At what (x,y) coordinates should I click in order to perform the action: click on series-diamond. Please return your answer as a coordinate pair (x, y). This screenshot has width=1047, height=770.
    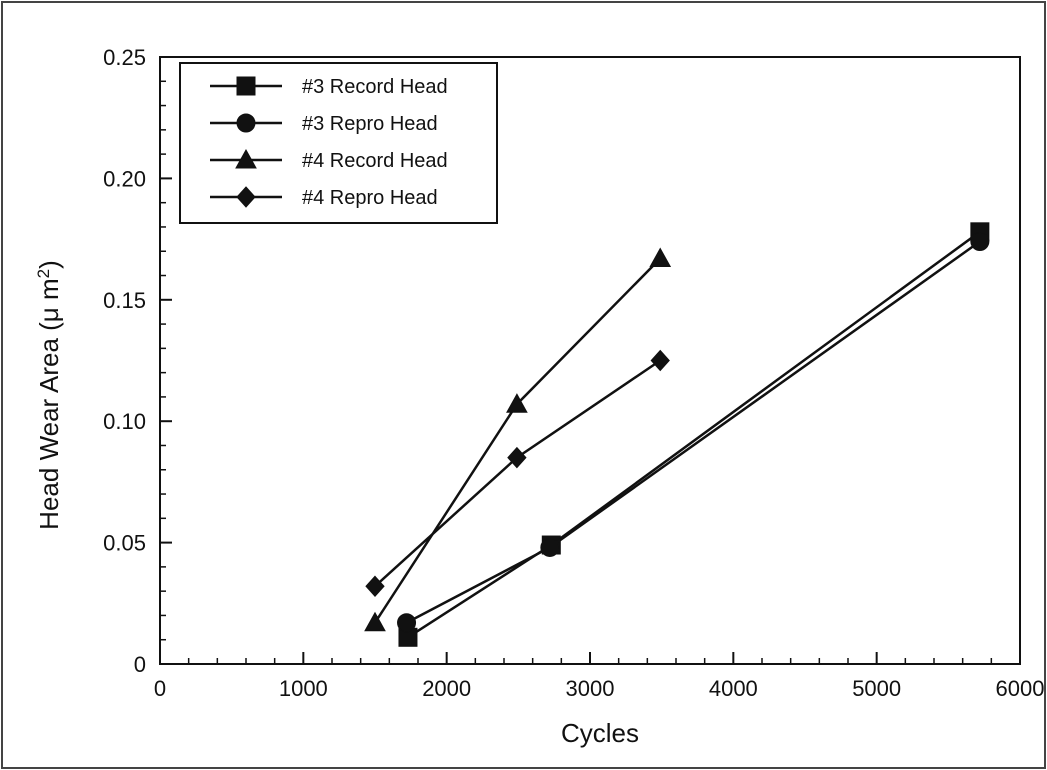
    Looking at the image, I should click on (517, 473).